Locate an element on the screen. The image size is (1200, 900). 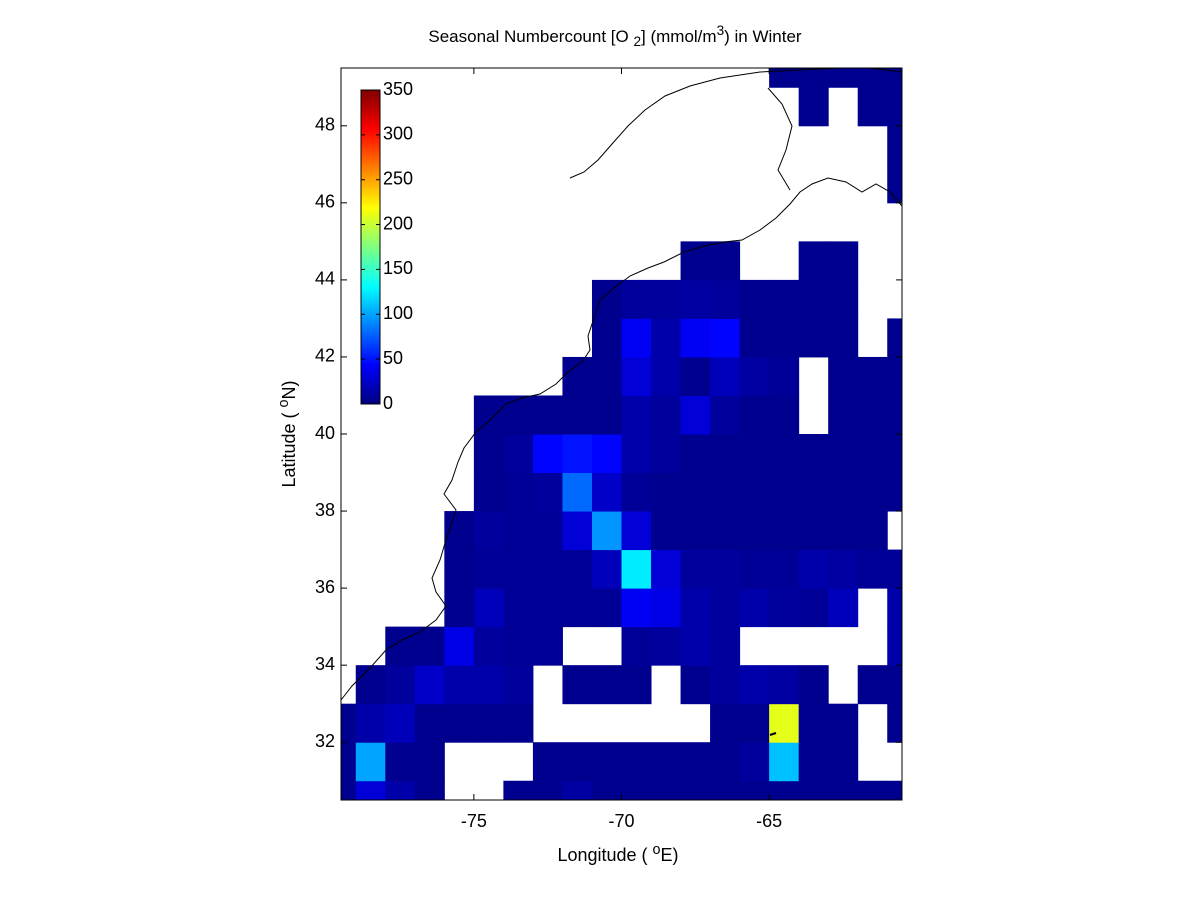
x-axis-label: Longitude ( oE) is located at coordinates (617, 853).